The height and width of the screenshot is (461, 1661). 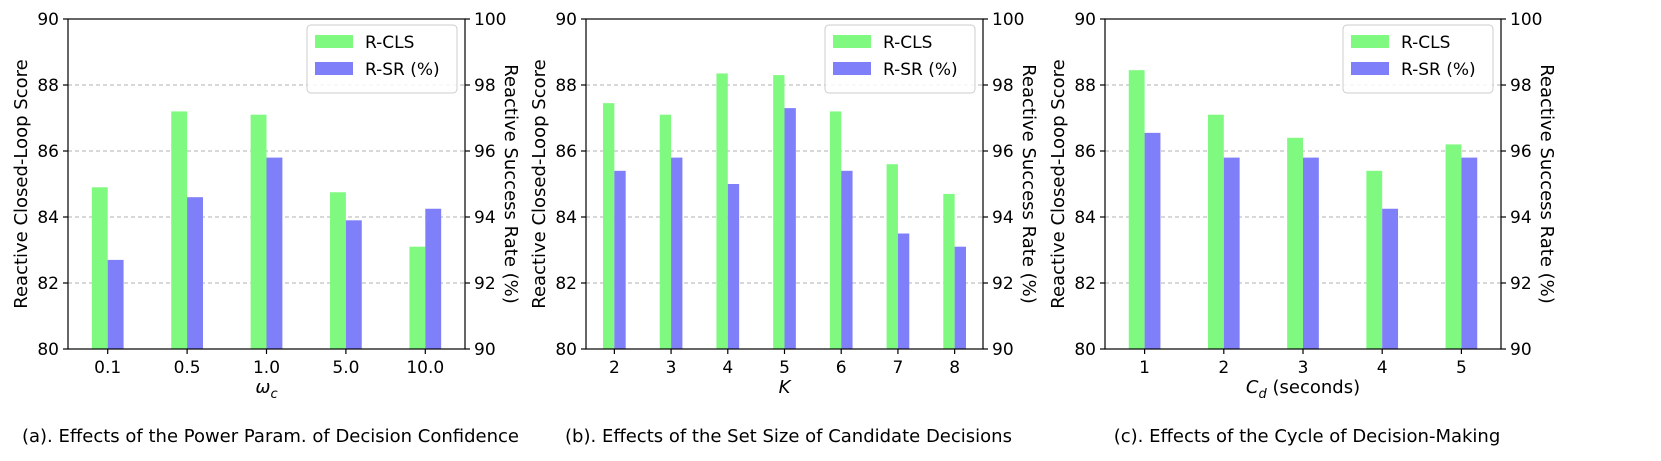 What do you see at coordinates (266, 368) in the screenshot?
I see `x-tick-label: 1.0` at bounding box center [266, 368].